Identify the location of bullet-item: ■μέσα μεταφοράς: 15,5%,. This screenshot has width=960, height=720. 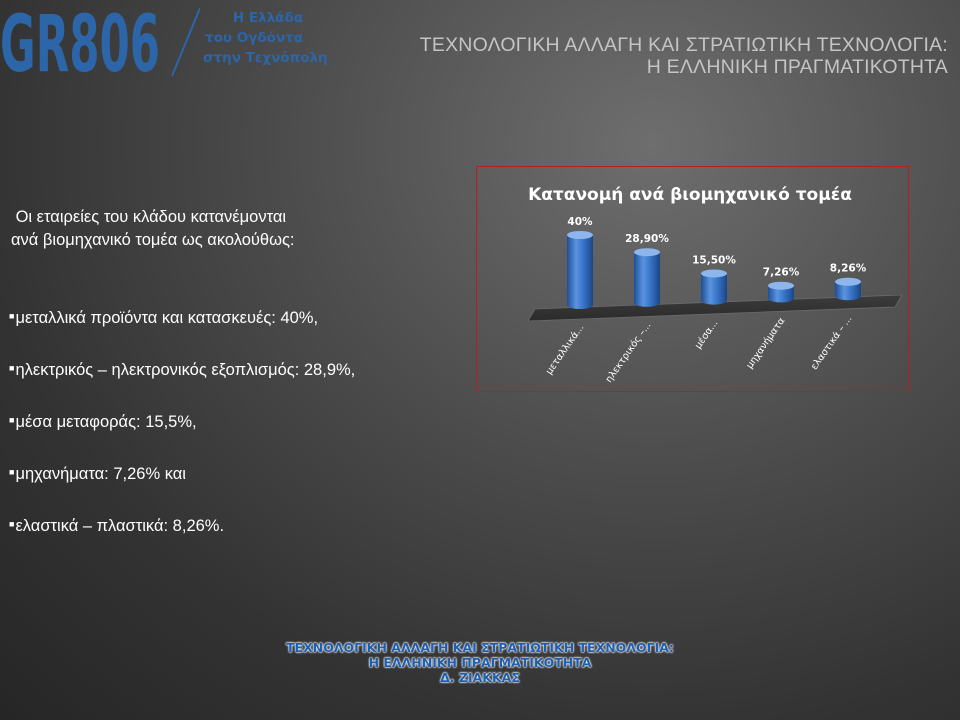
(103, 422).